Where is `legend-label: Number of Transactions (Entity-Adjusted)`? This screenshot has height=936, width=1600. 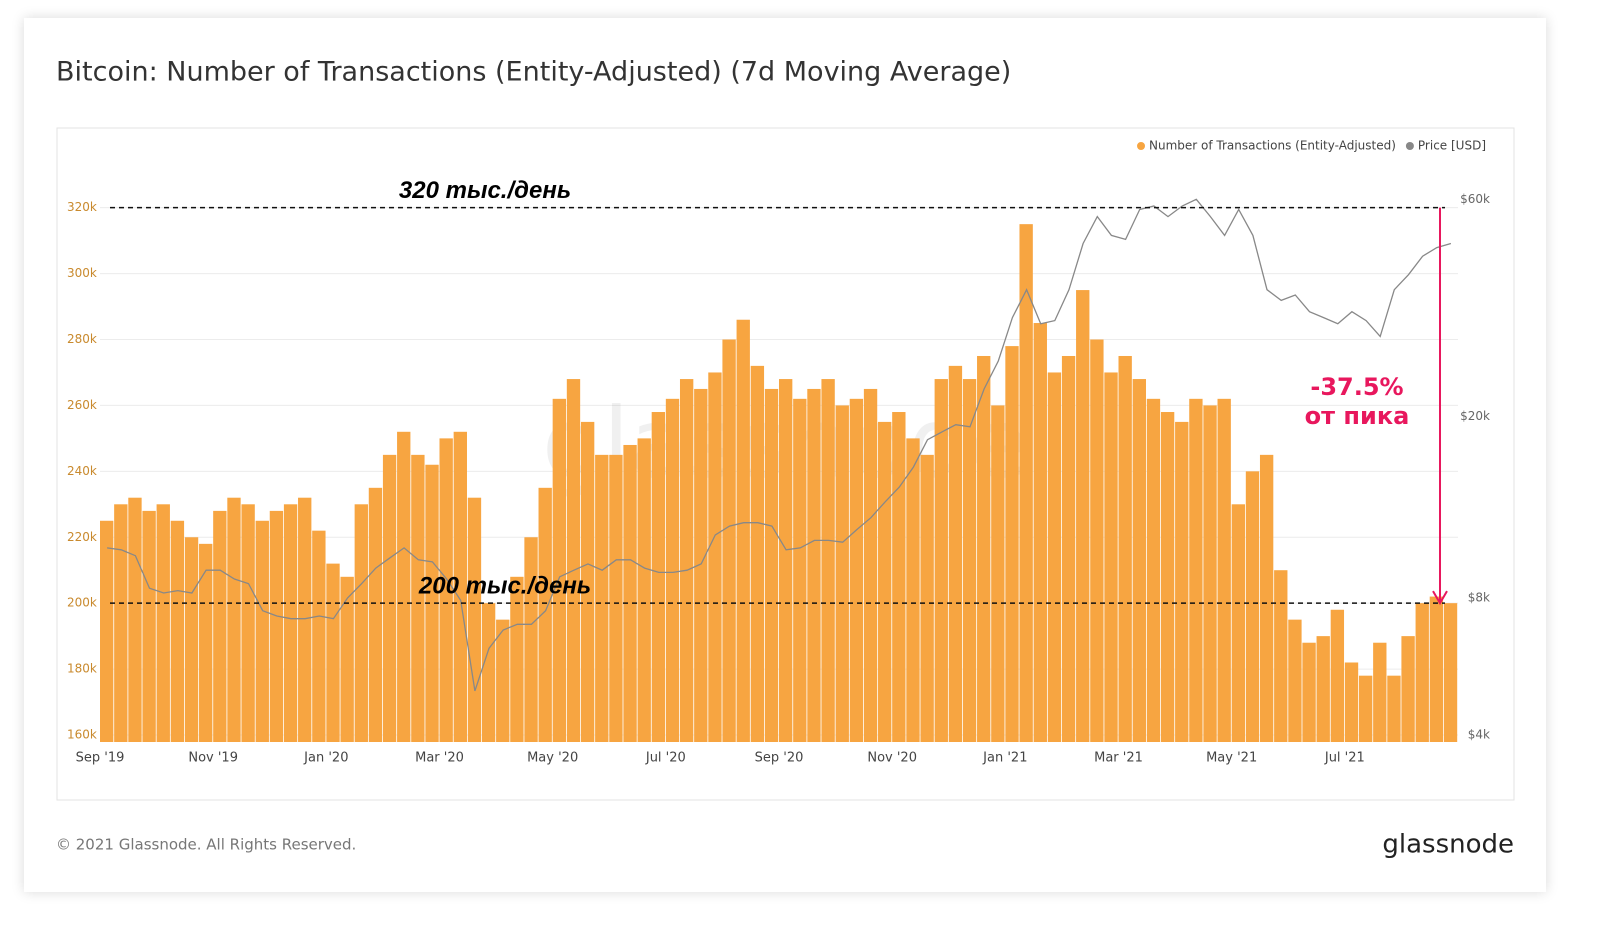
legend-label: Number of Transactions (Entity-Adjusted) is located at coordinates (1272, 146).